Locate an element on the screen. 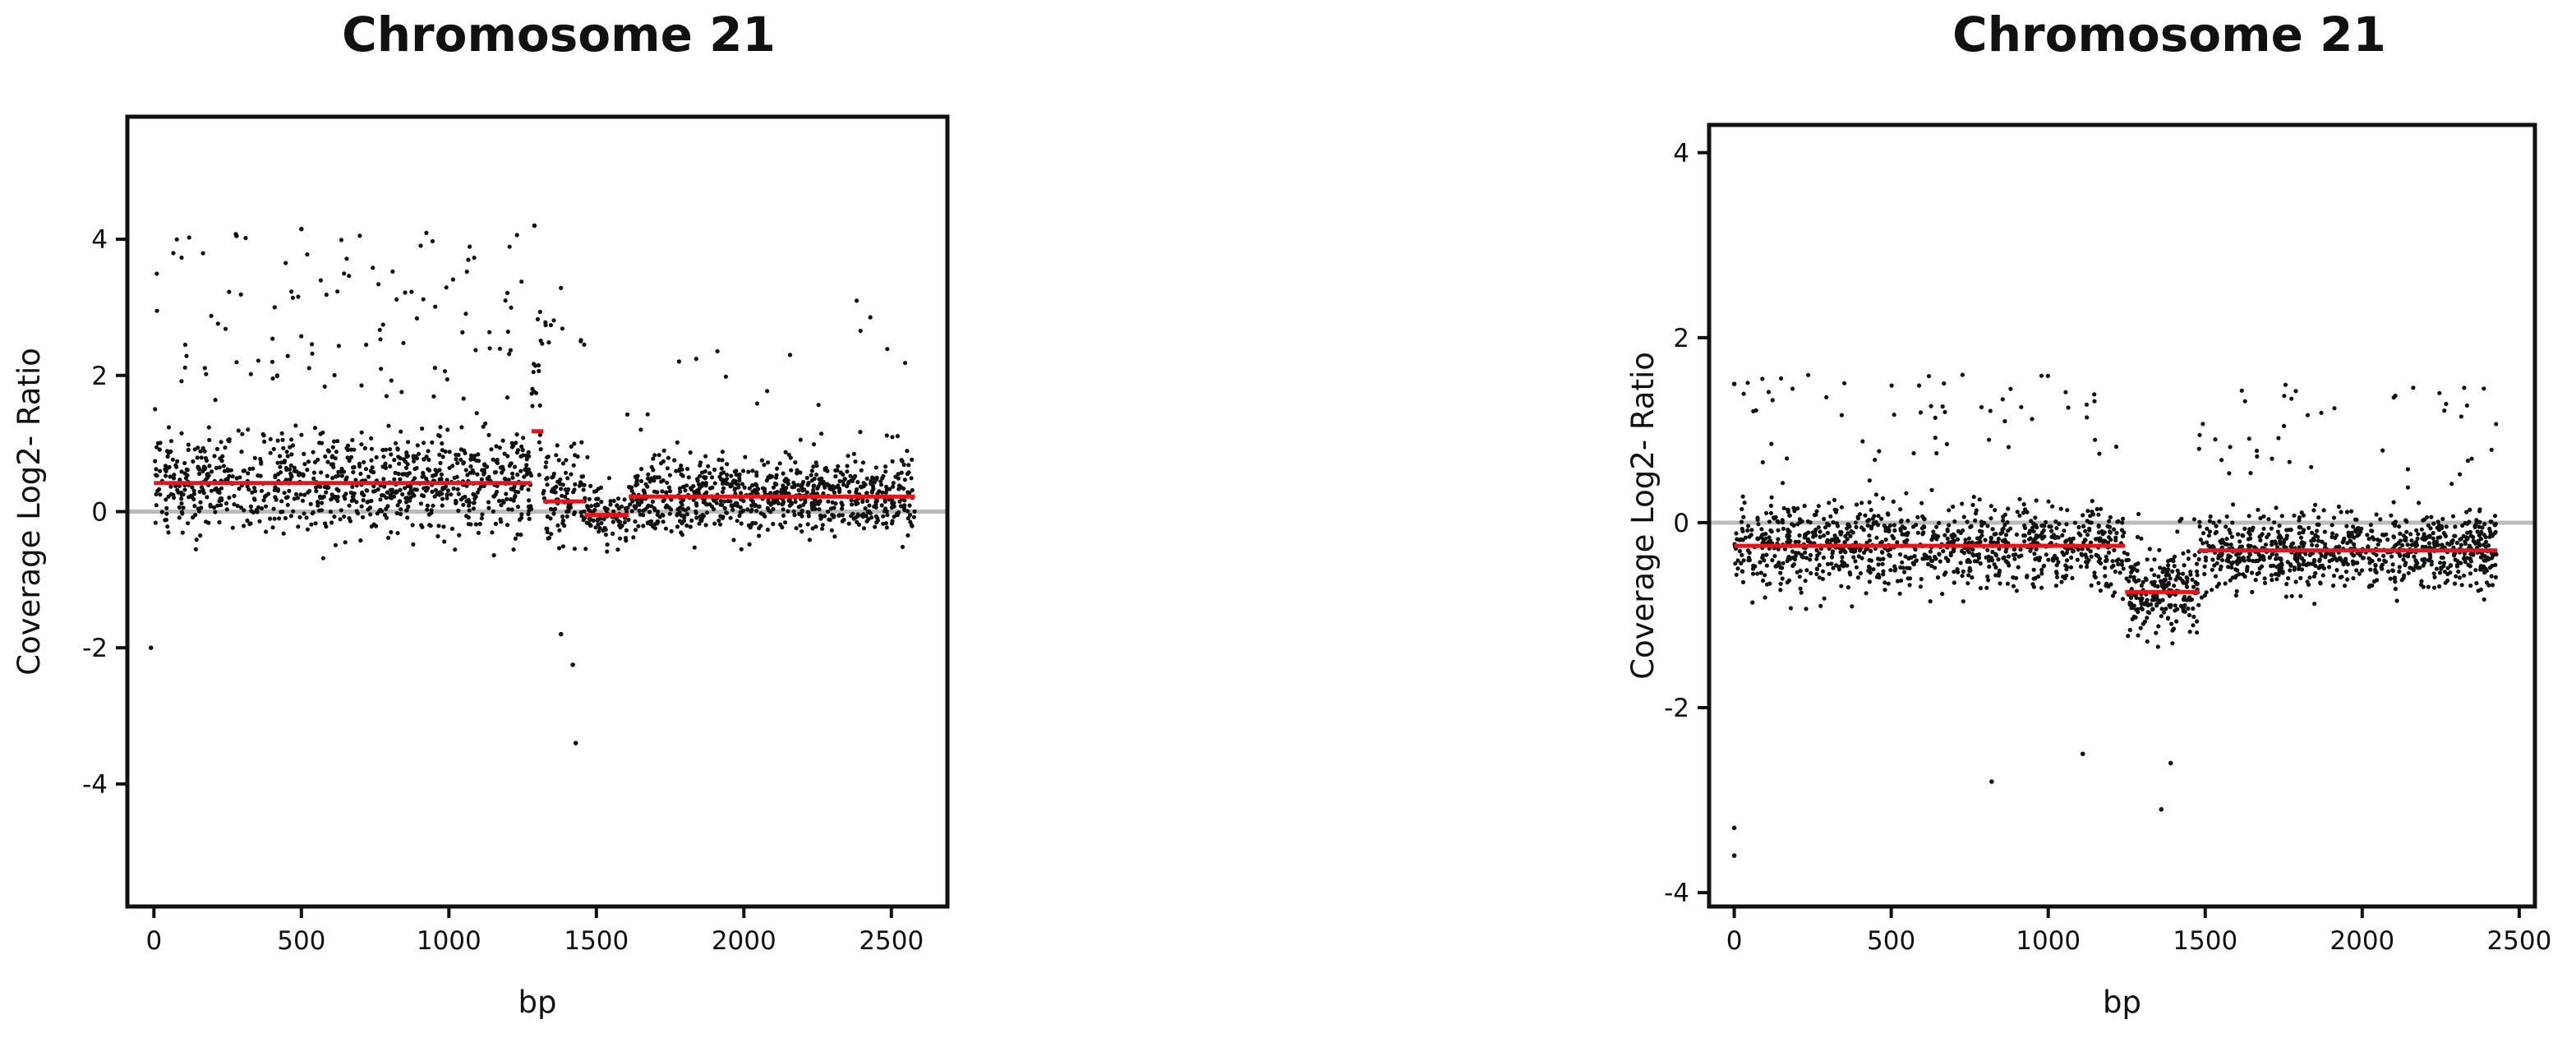 This screenshot has height=1038, width=2576. x-tick-label: 2000 is located at coordinates (2361, 941).